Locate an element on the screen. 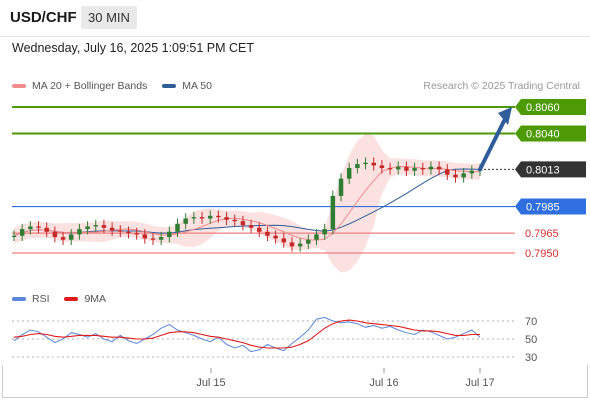  ma9-swatch is located at coordinates (71, 299).